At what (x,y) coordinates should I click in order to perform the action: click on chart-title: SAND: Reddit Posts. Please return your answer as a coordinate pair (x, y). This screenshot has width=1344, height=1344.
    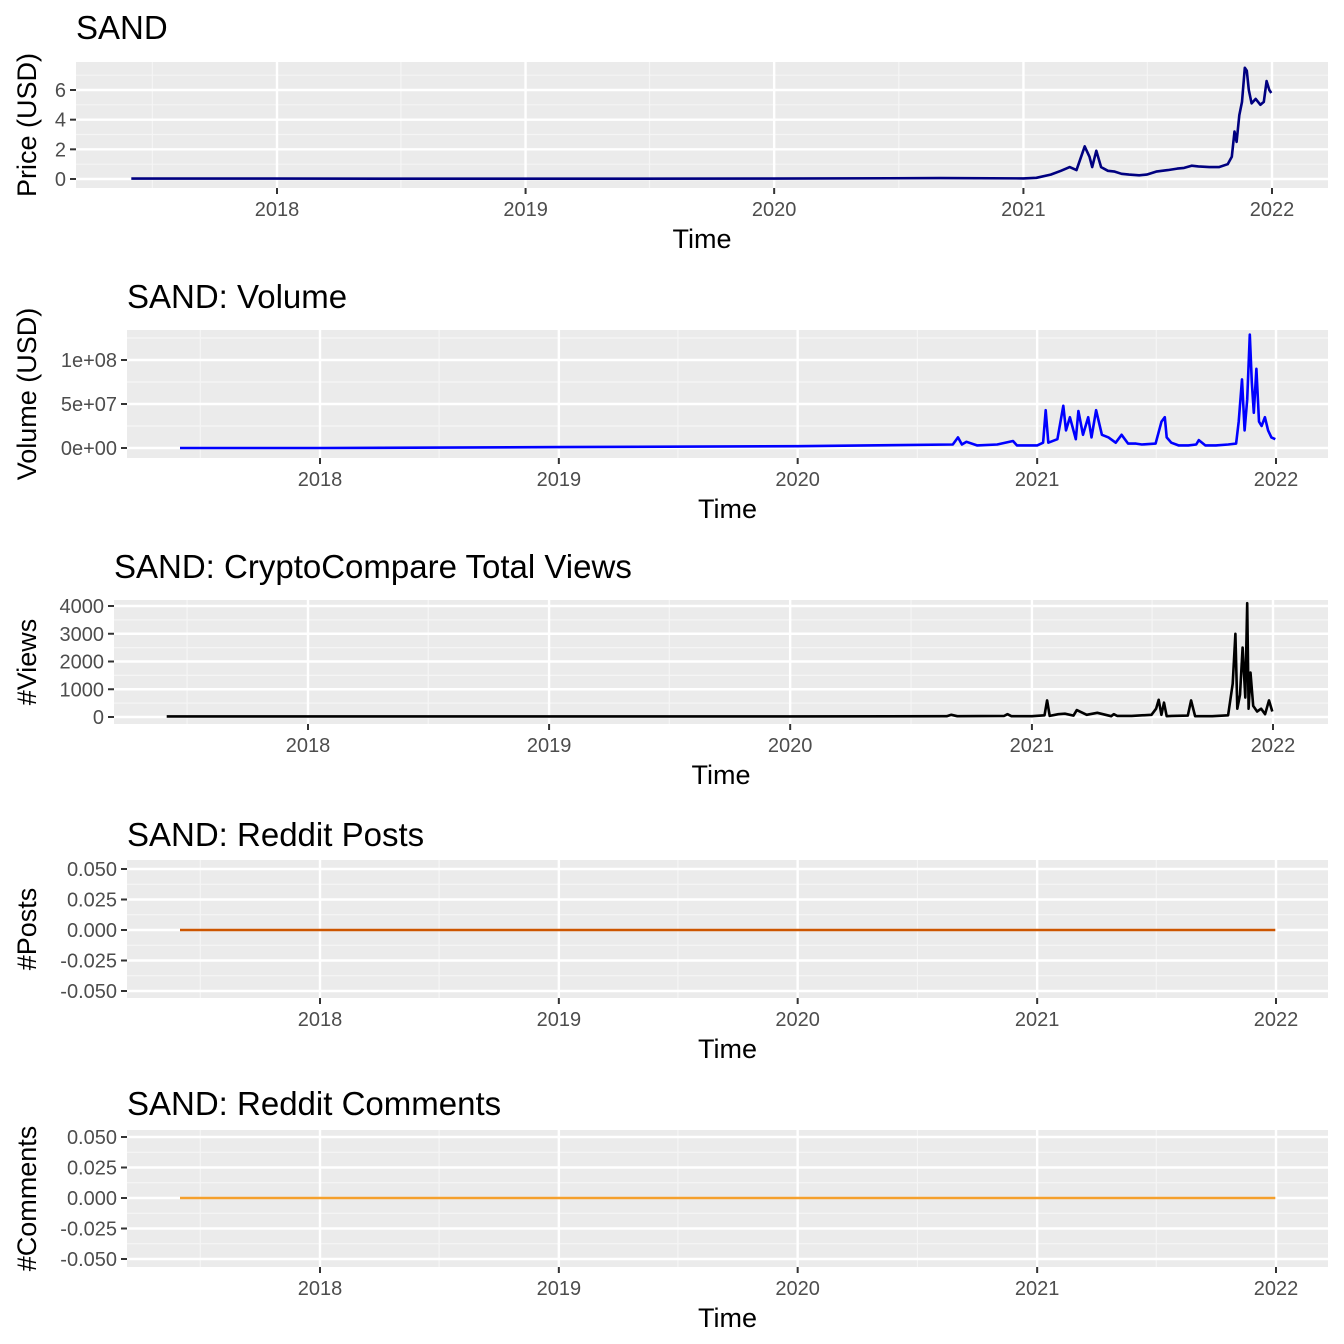
    Looking at the image, I should click on (275, 834).